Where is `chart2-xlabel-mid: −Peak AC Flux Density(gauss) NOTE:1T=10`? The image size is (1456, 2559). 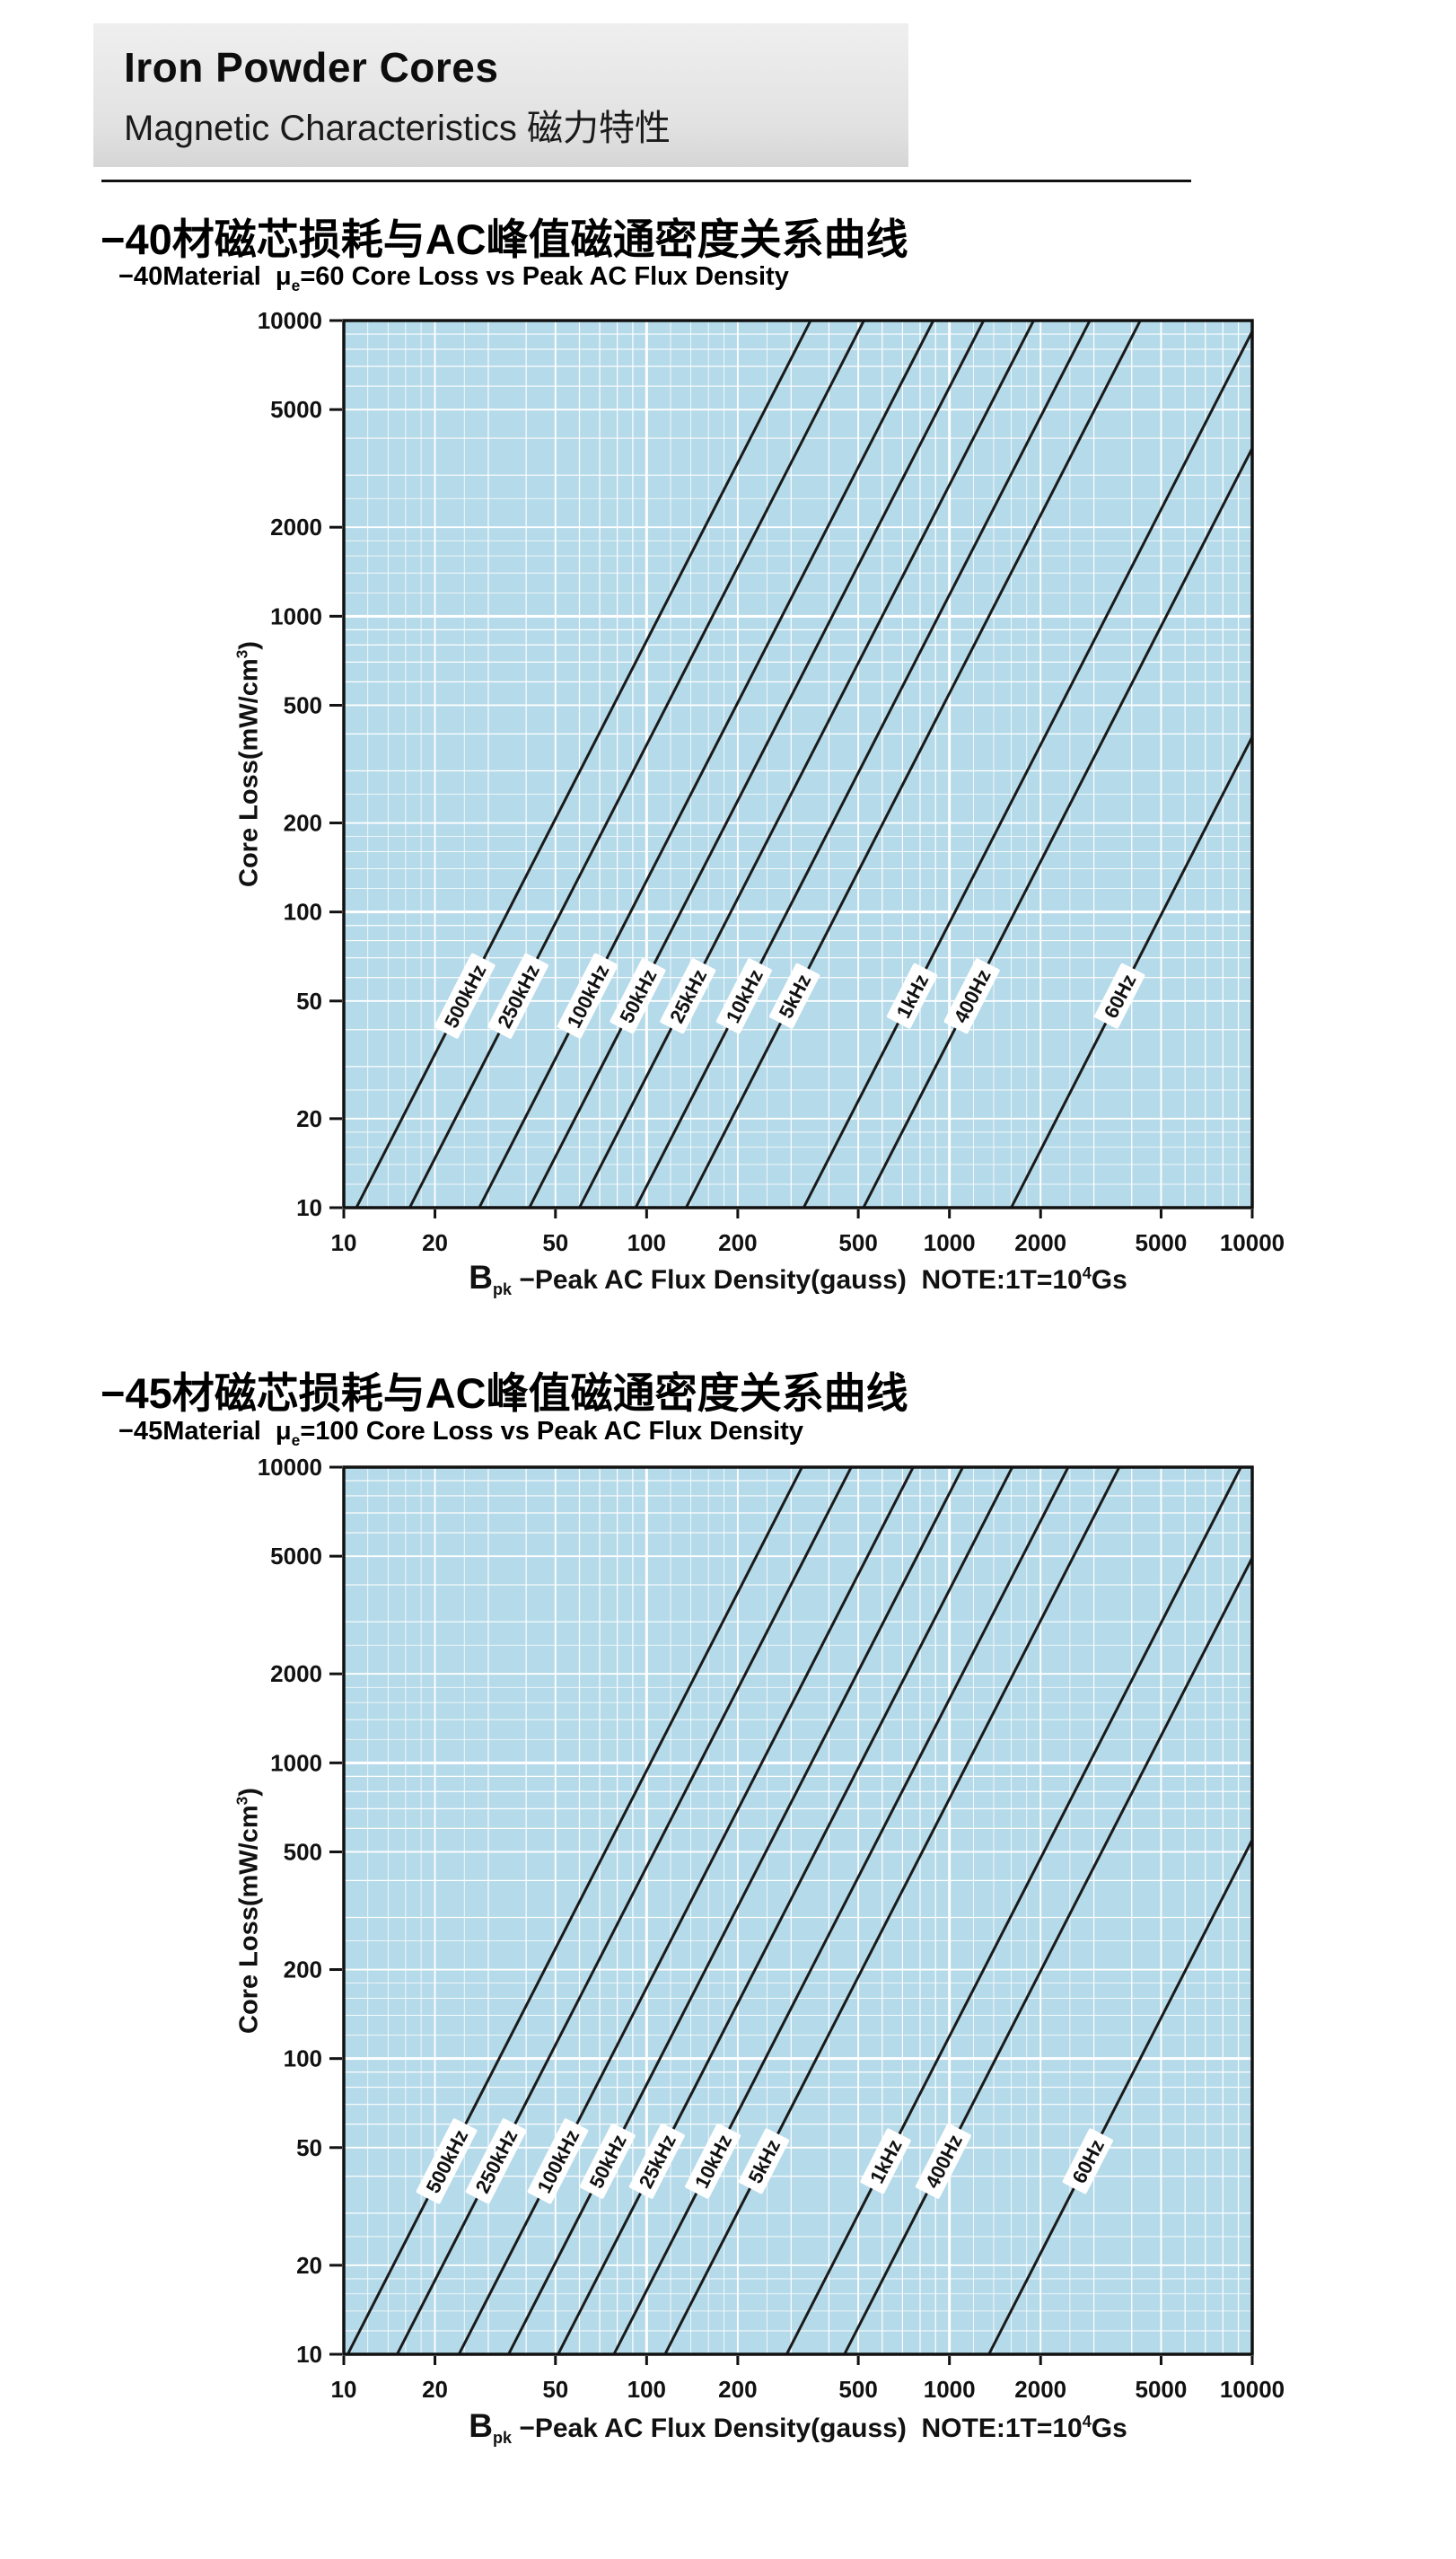 chart2-xlabel-mid: −Peak AC Flux Density(gauss) NOTE:1T=10 is located at coordinates (797, 2429).